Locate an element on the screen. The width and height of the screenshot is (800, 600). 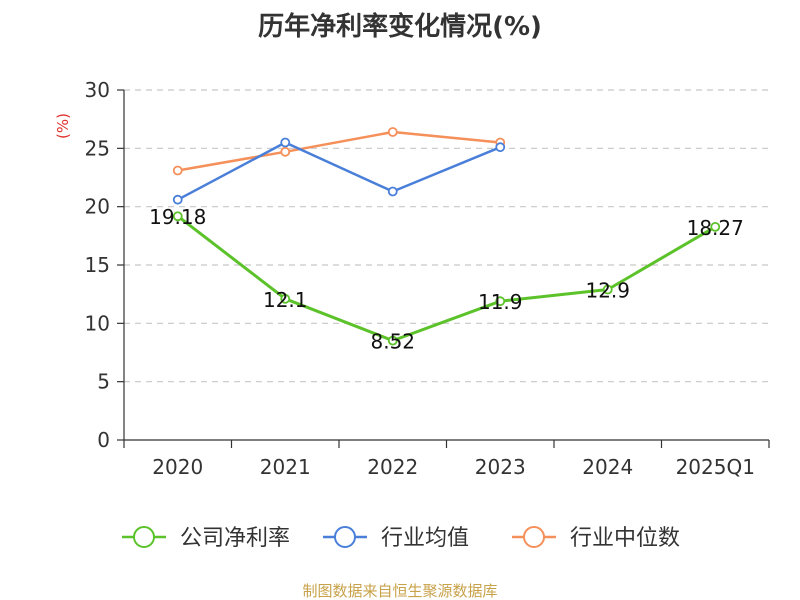
data-label: 18.27 is located at coordinates (715, 228).